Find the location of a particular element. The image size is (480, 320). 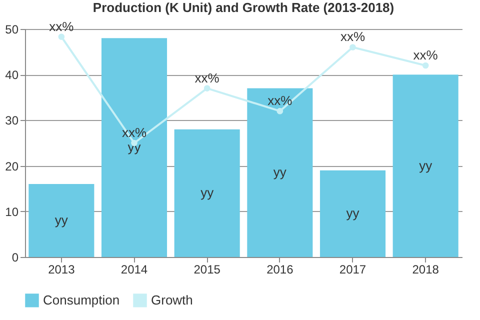

chart-title: Production (K Unit) and Growth Rate (2013-2018) is located at coordinates (243, 7).